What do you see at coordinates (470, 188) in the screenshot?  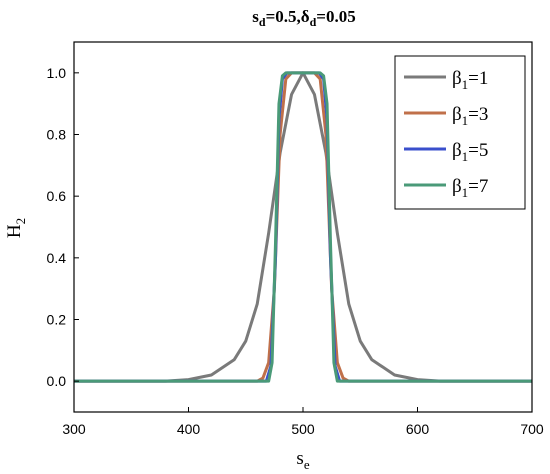 I see `legend-label-4: β1=7` at bounding box center [470, 188].